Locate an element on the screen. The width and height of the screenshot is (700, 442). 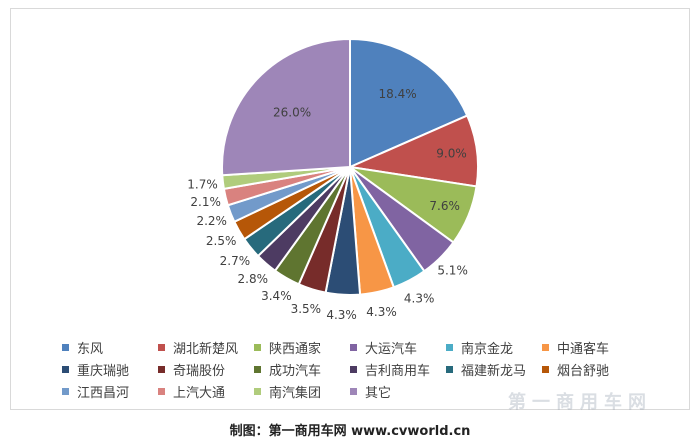
legend-label: 南京金龙 is located at coordinates (487, 349).